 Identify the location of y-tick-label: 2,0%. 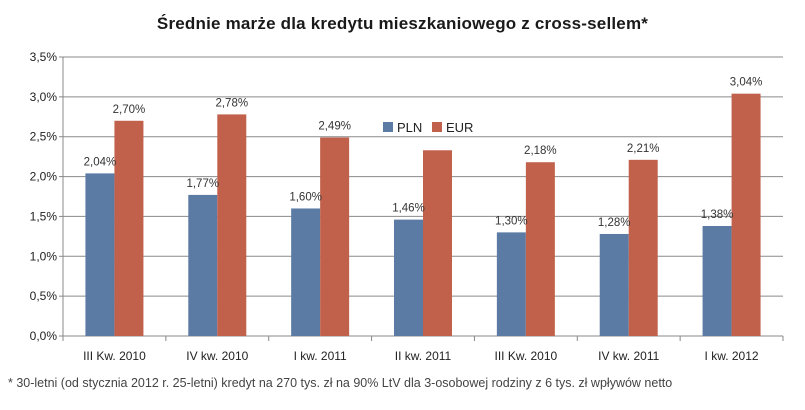
(44, 177).